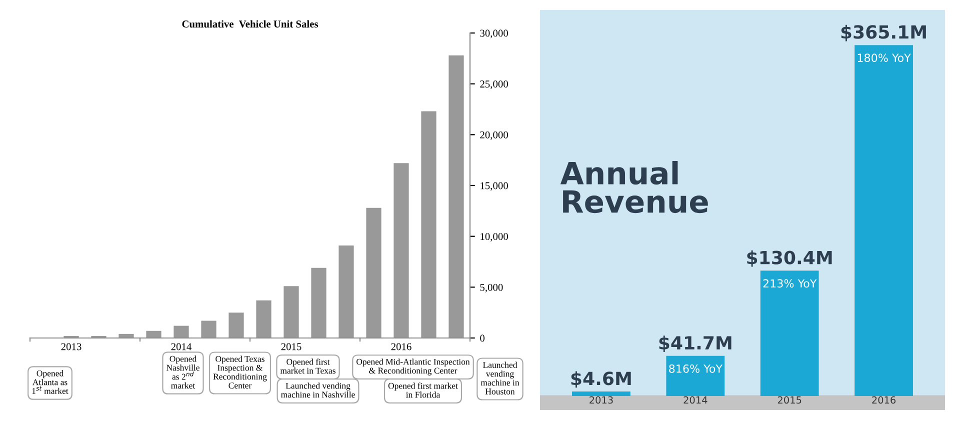 The height and width of the screenshot is (424, 959). What do you see at coordinates (308, 366) in the screenshot?
I see `text: Opened first market in Texas` at bounding box center [308, 366].